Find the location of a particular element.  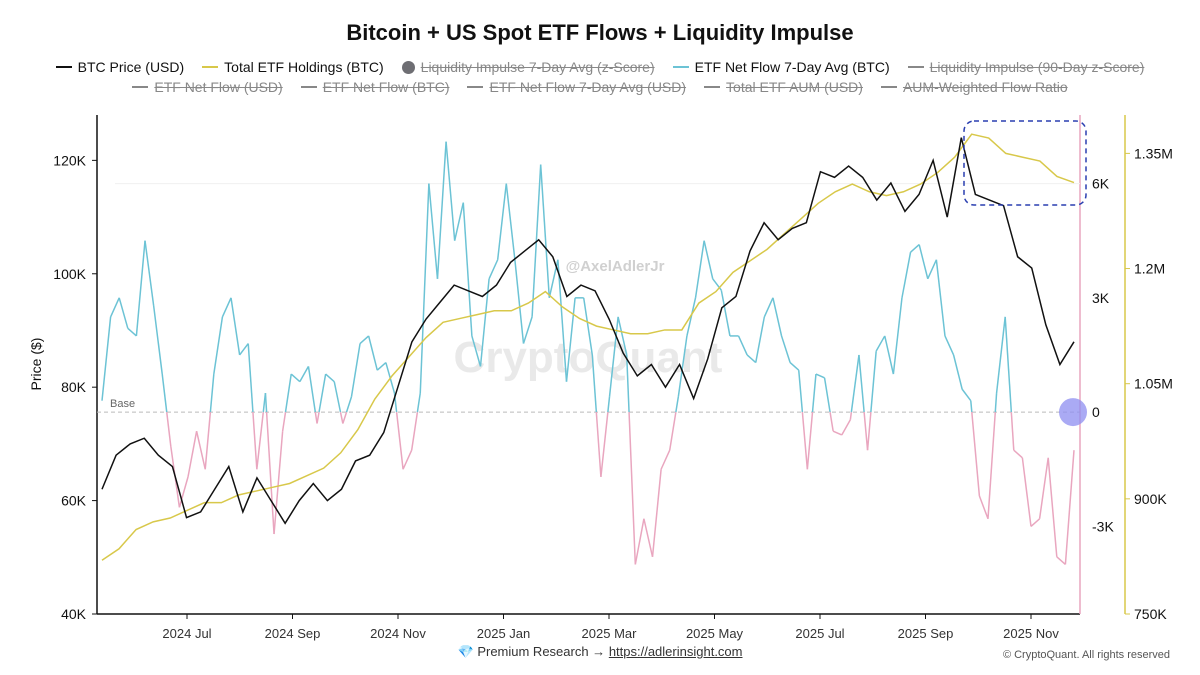

x-tick-label: 2025 May is located at coordinates (715, 633).